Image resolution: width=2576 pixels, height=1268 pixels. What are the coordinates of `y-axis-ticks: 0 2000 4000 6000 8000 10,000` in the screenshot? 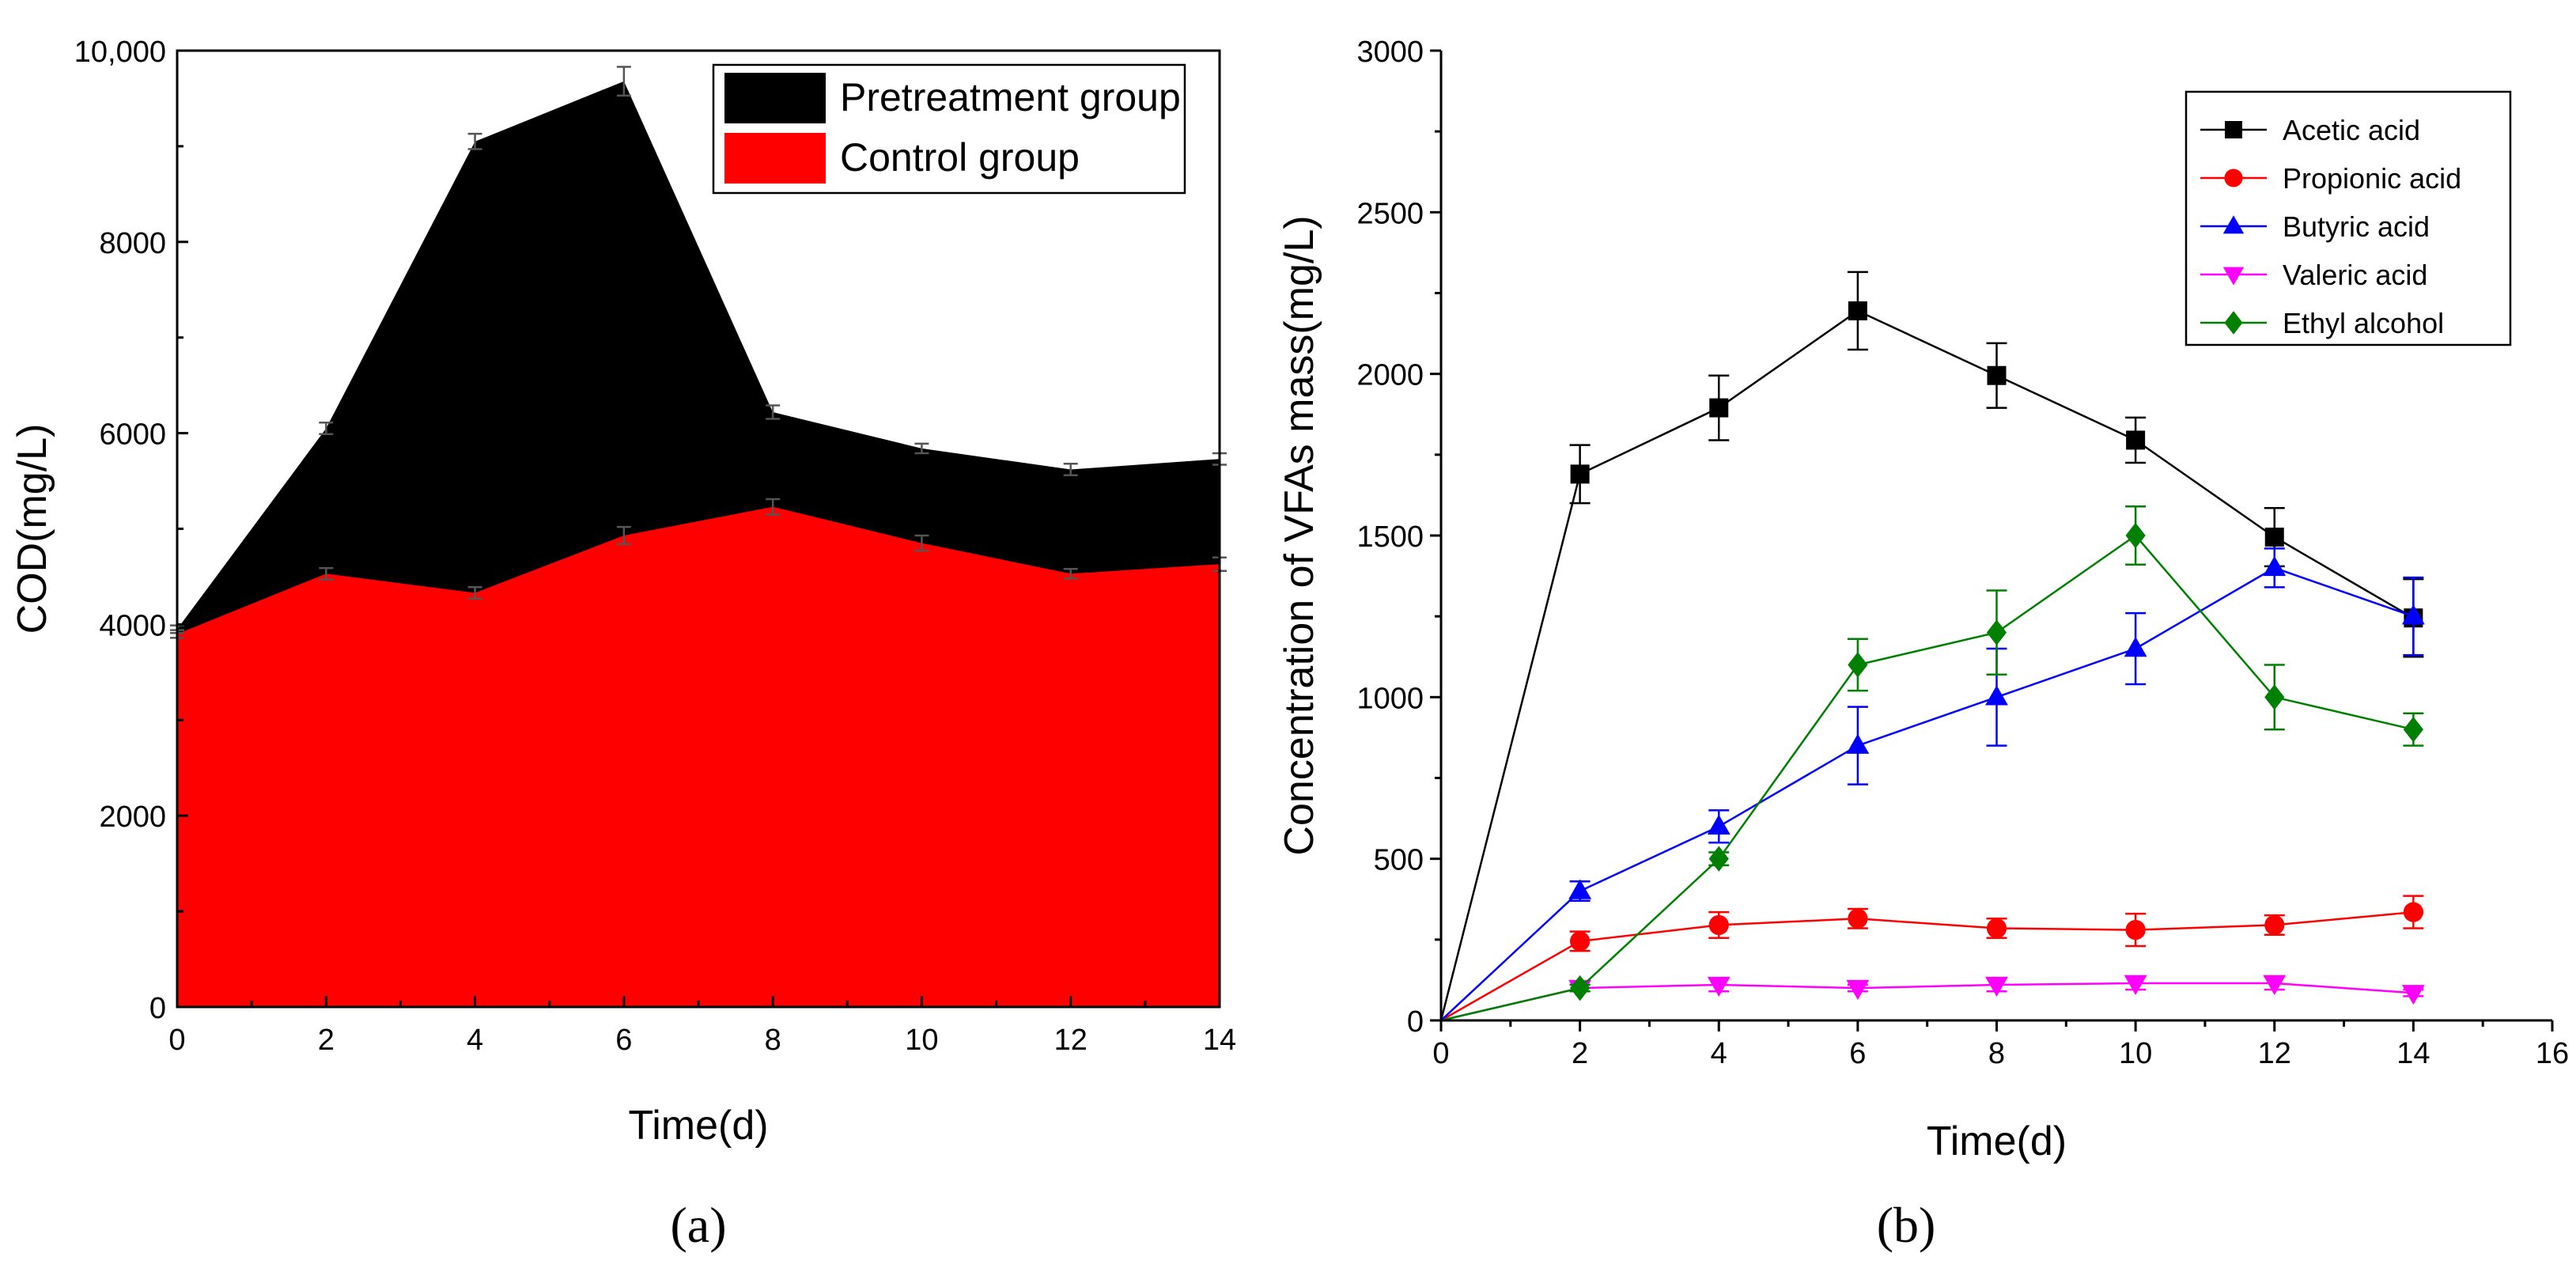 It's located at (131, 530).